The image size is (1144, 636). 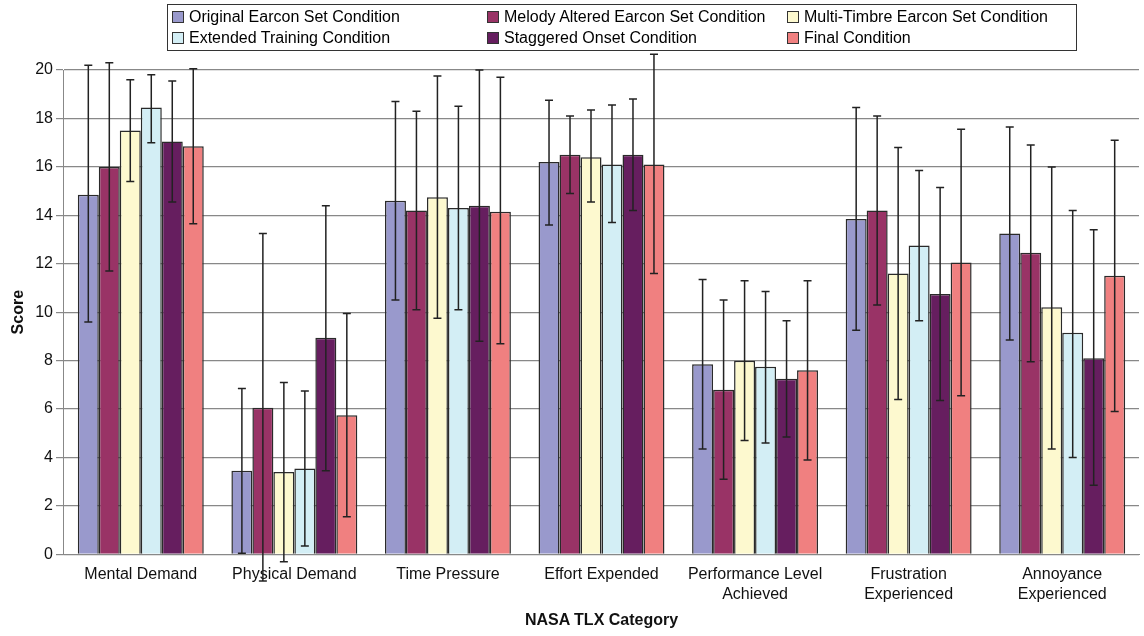 What do you see at coordinates (141, 574) in the screenshot?
I see `x-tick-label: Mental Demand` at bounding box center [141, 574].